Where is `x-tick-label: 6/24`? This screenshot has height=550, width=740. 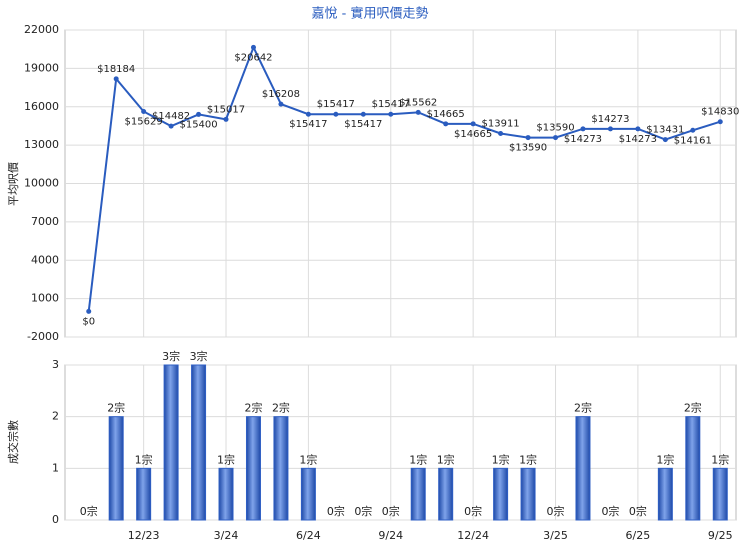 x-tick-label: 6/24 is located at coordinates (308, 535).